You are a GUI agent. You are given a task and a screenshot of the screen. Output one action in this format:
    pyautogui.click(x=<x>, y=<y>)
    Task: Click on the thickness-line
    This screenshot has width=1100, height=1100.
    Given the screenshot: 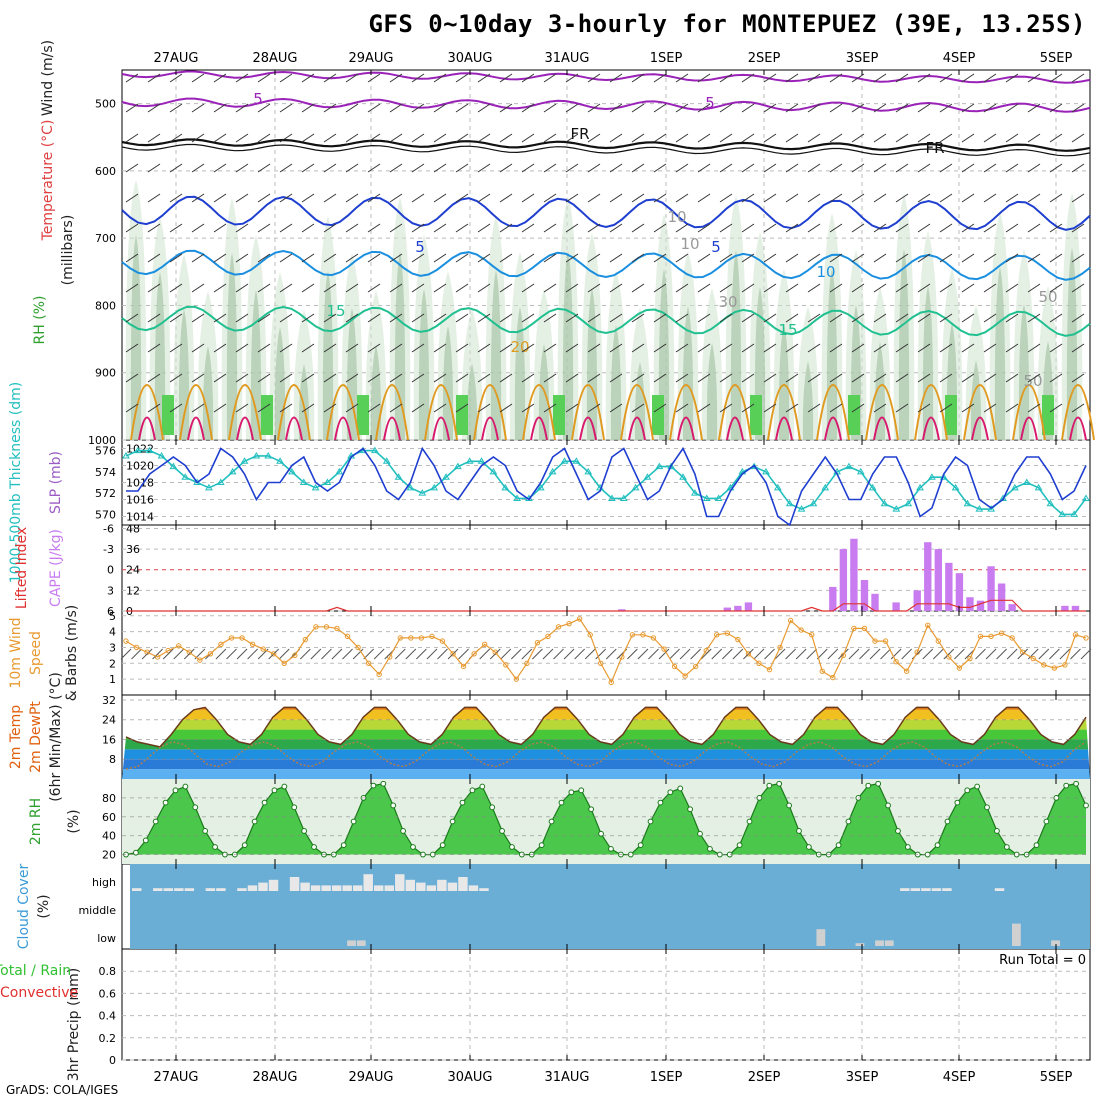 What is the action you would take?
    pyautogui.click(x=606, y=482)
    